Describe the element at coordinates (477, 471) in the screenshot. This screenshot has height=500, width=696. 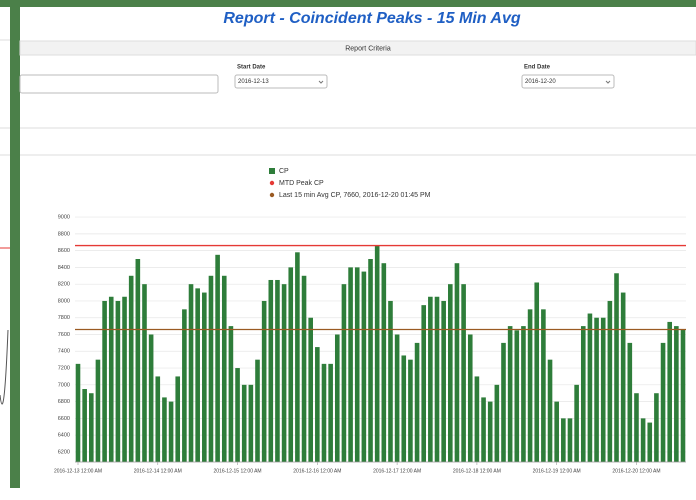
I see `x-tick-label: 2016-12-18 12:00 AM` at that location.